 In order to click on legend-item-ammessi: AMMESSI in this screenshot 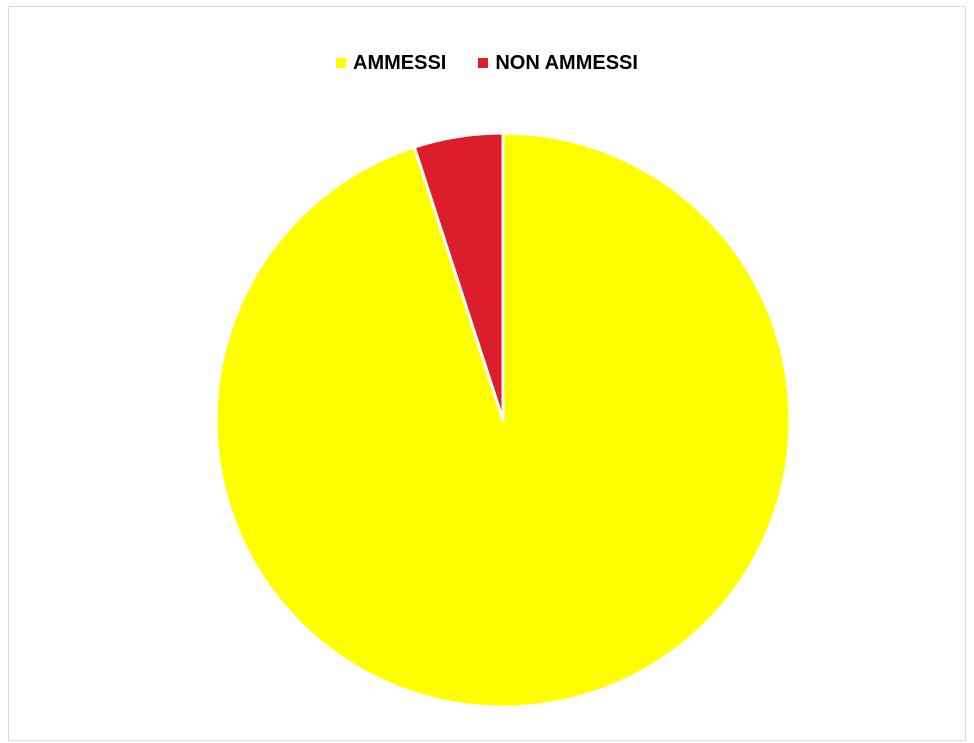, I will do `click(391, 63)`.